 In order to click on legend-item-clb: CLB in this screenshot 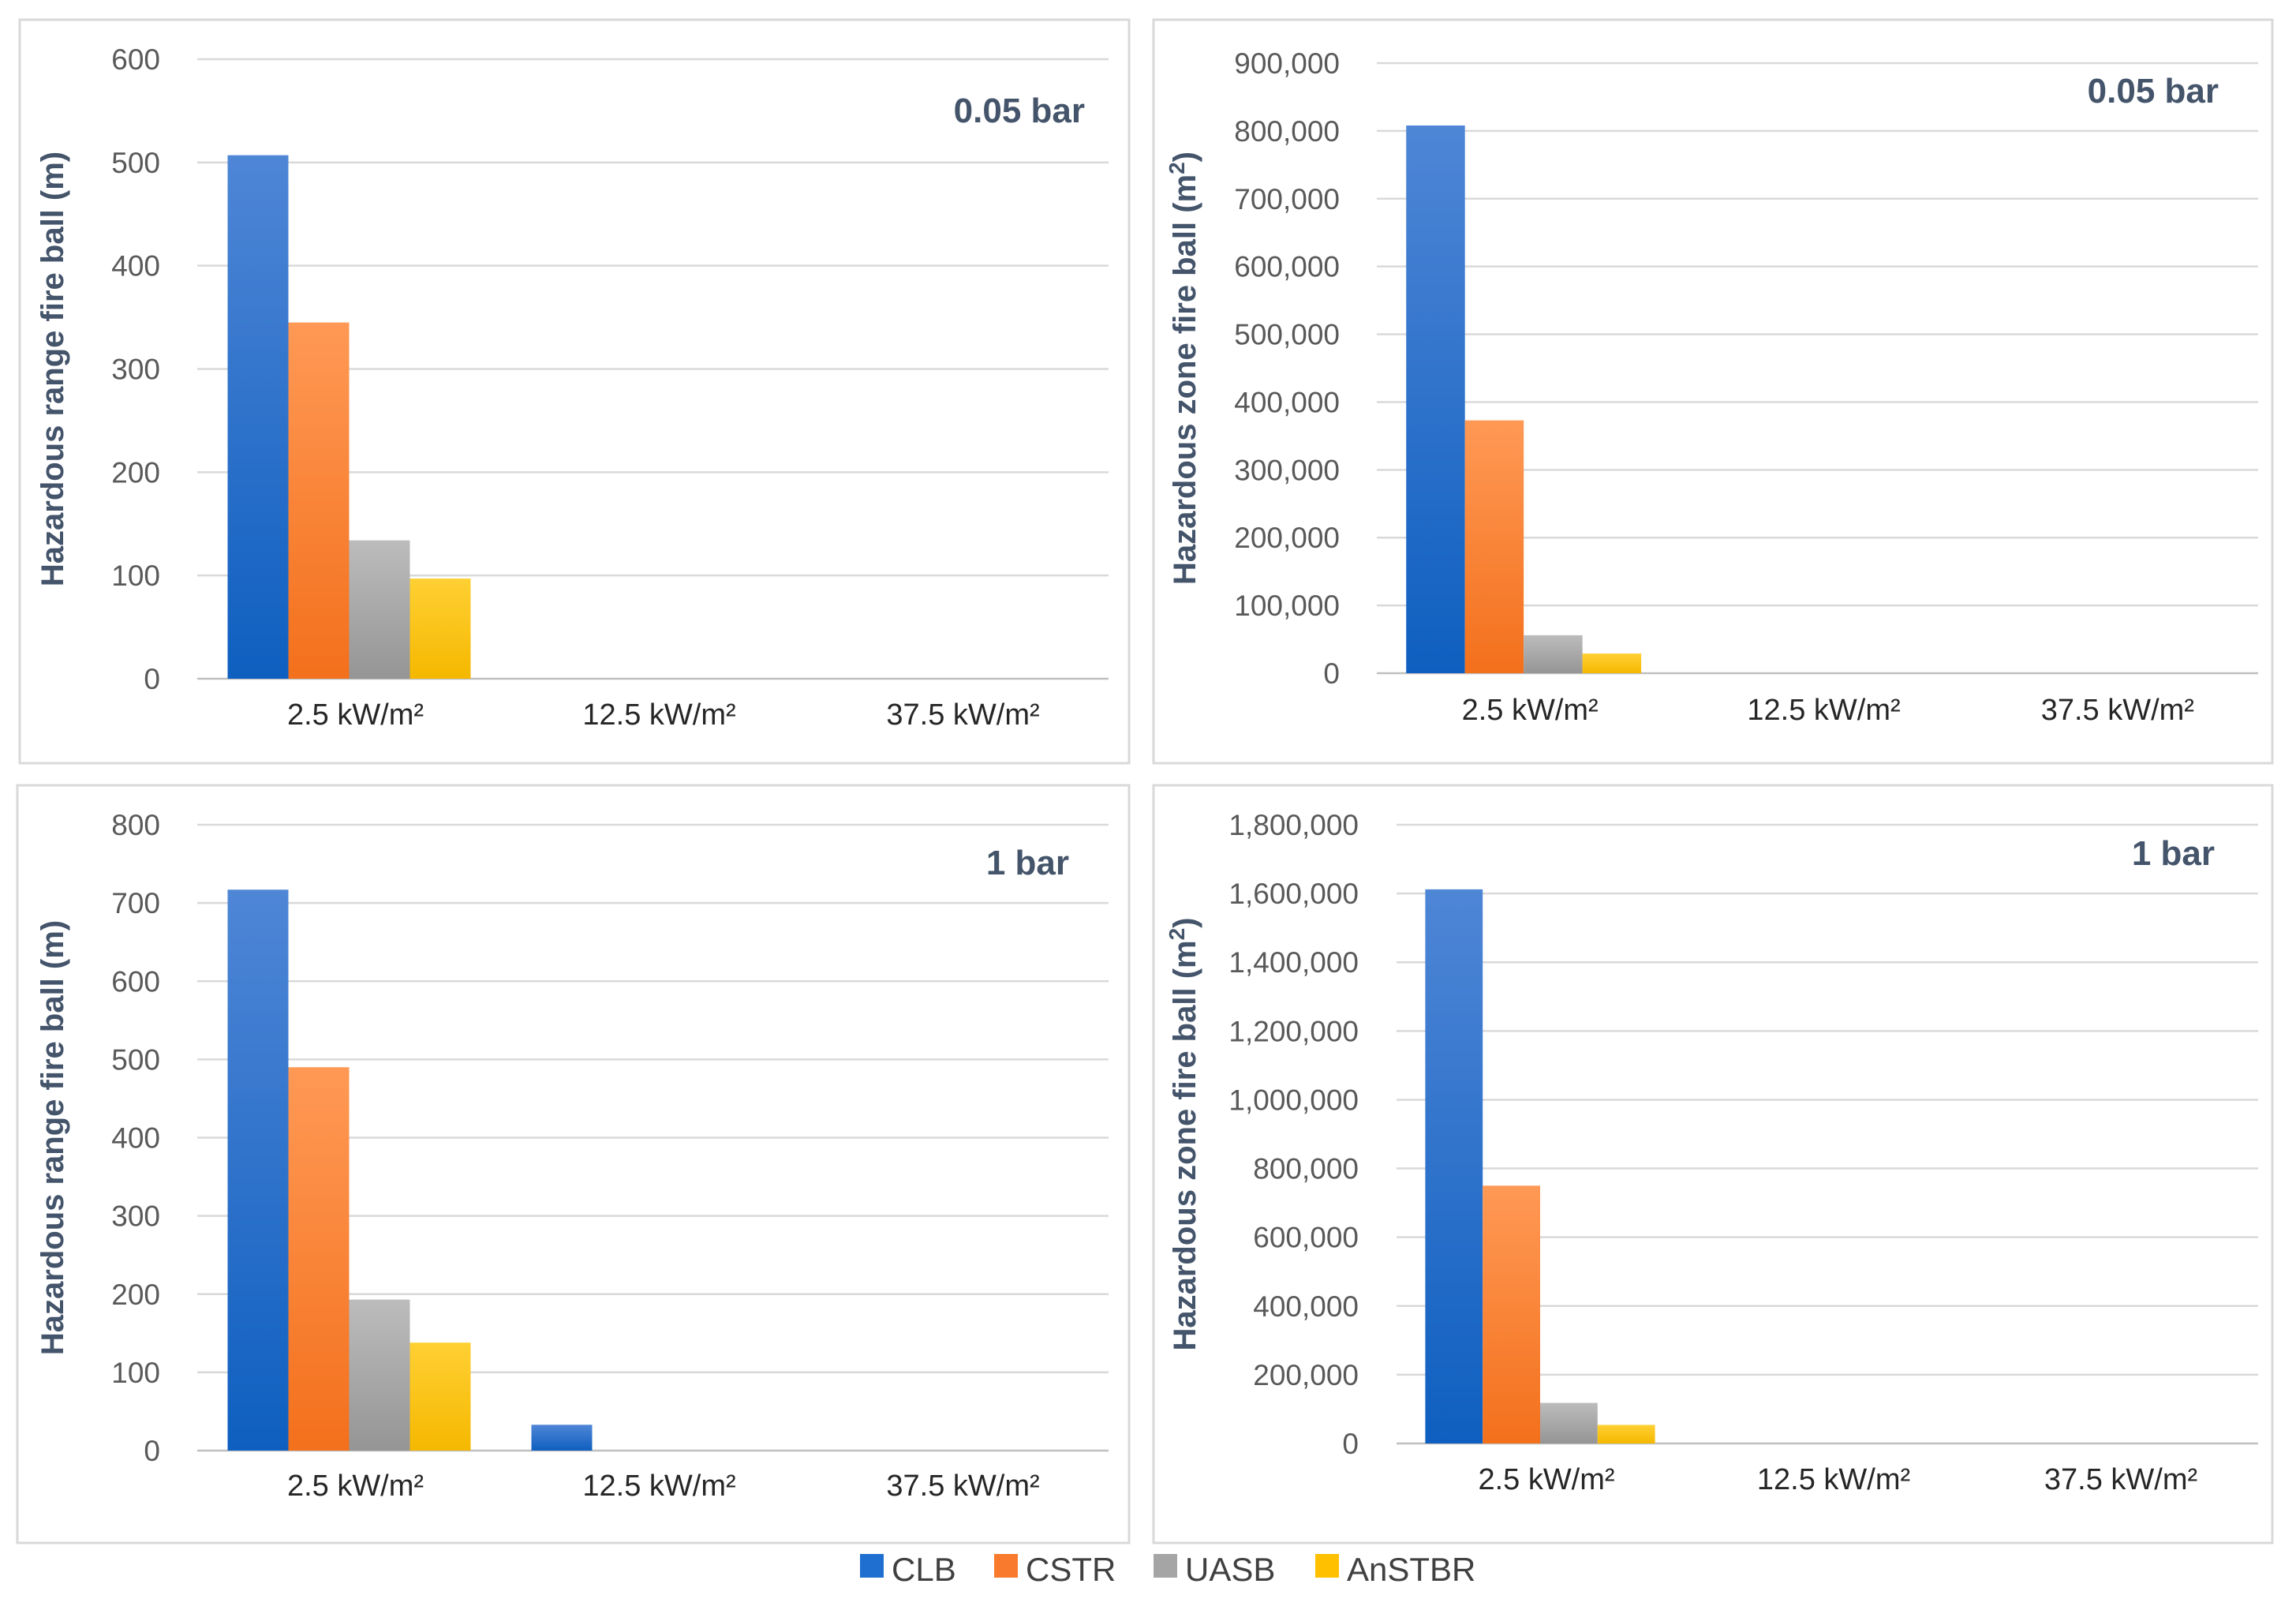, I will do `click(908, 1569)`.